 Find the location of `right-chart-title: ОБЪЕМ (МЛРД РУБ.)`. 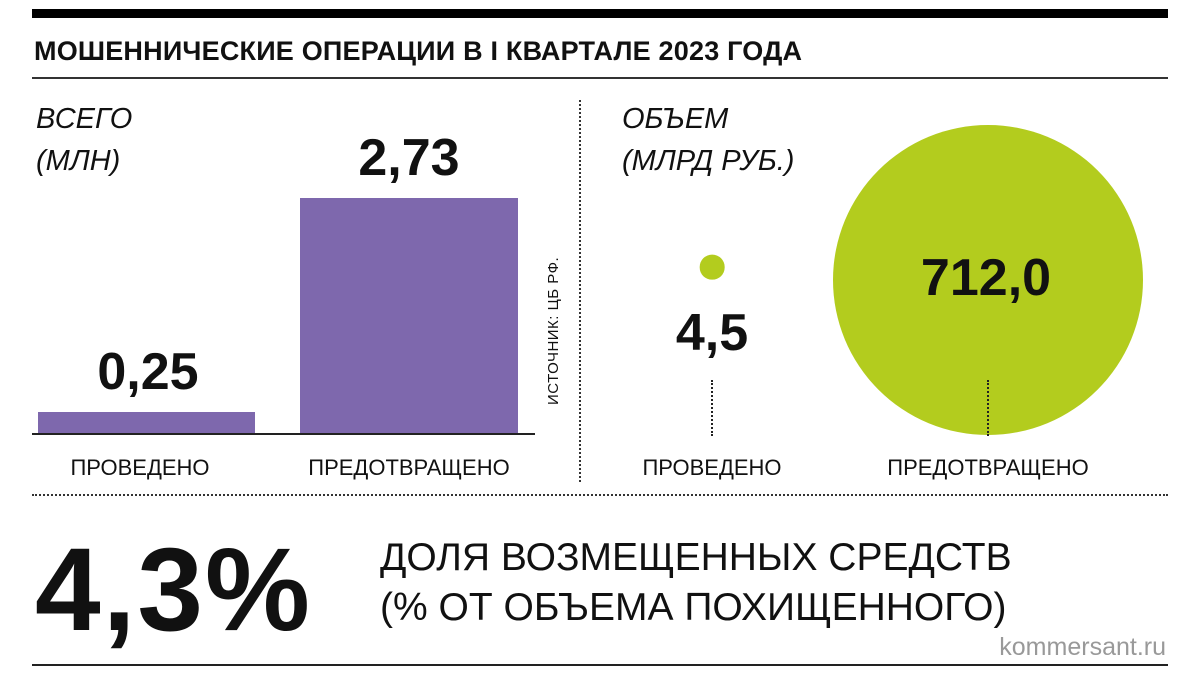

right-chart-title: ОБЪЕМ (МЛРД РУБ.) is located at coordinates (708, 140).